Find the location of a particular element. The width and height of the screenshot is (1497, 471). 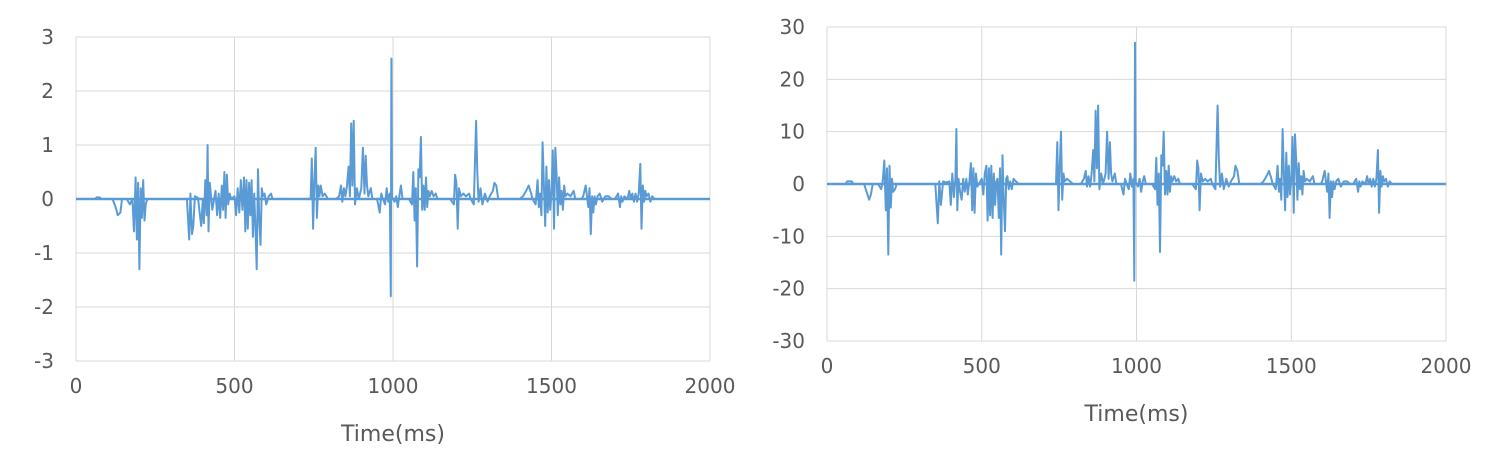

y-tick-label: -20 is located at coordinates (788, 289).